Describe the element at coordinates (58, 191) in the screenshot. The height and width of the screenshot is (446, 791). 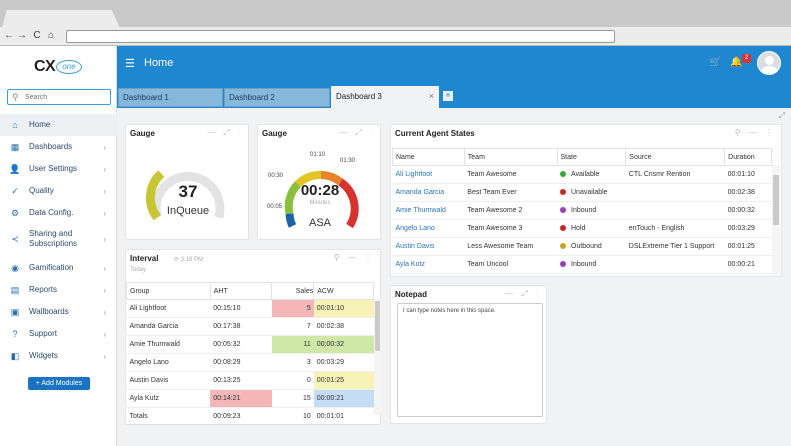
I see `sidebar-item-quality: ✓ Quality ›` at that location.